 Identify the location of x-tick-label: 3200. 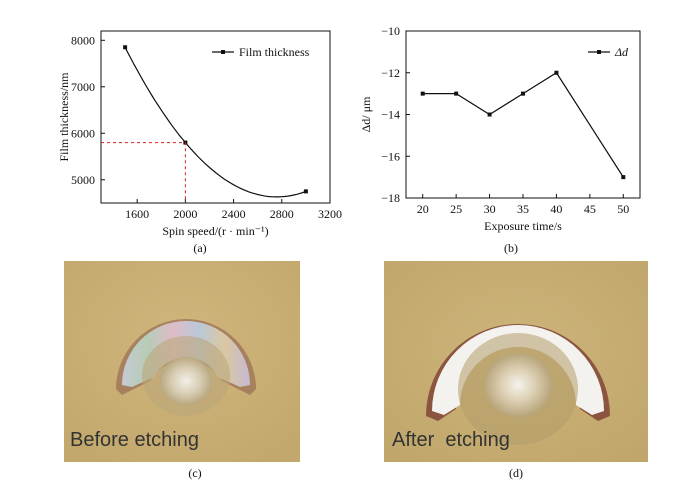
(330, 214).